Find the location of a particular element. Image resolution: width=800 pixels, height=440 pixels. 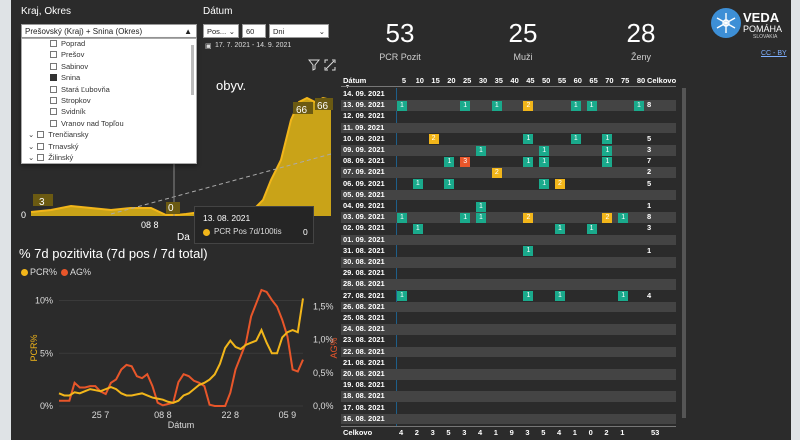

matrix-header-divider is located at coordinates (508, 86).